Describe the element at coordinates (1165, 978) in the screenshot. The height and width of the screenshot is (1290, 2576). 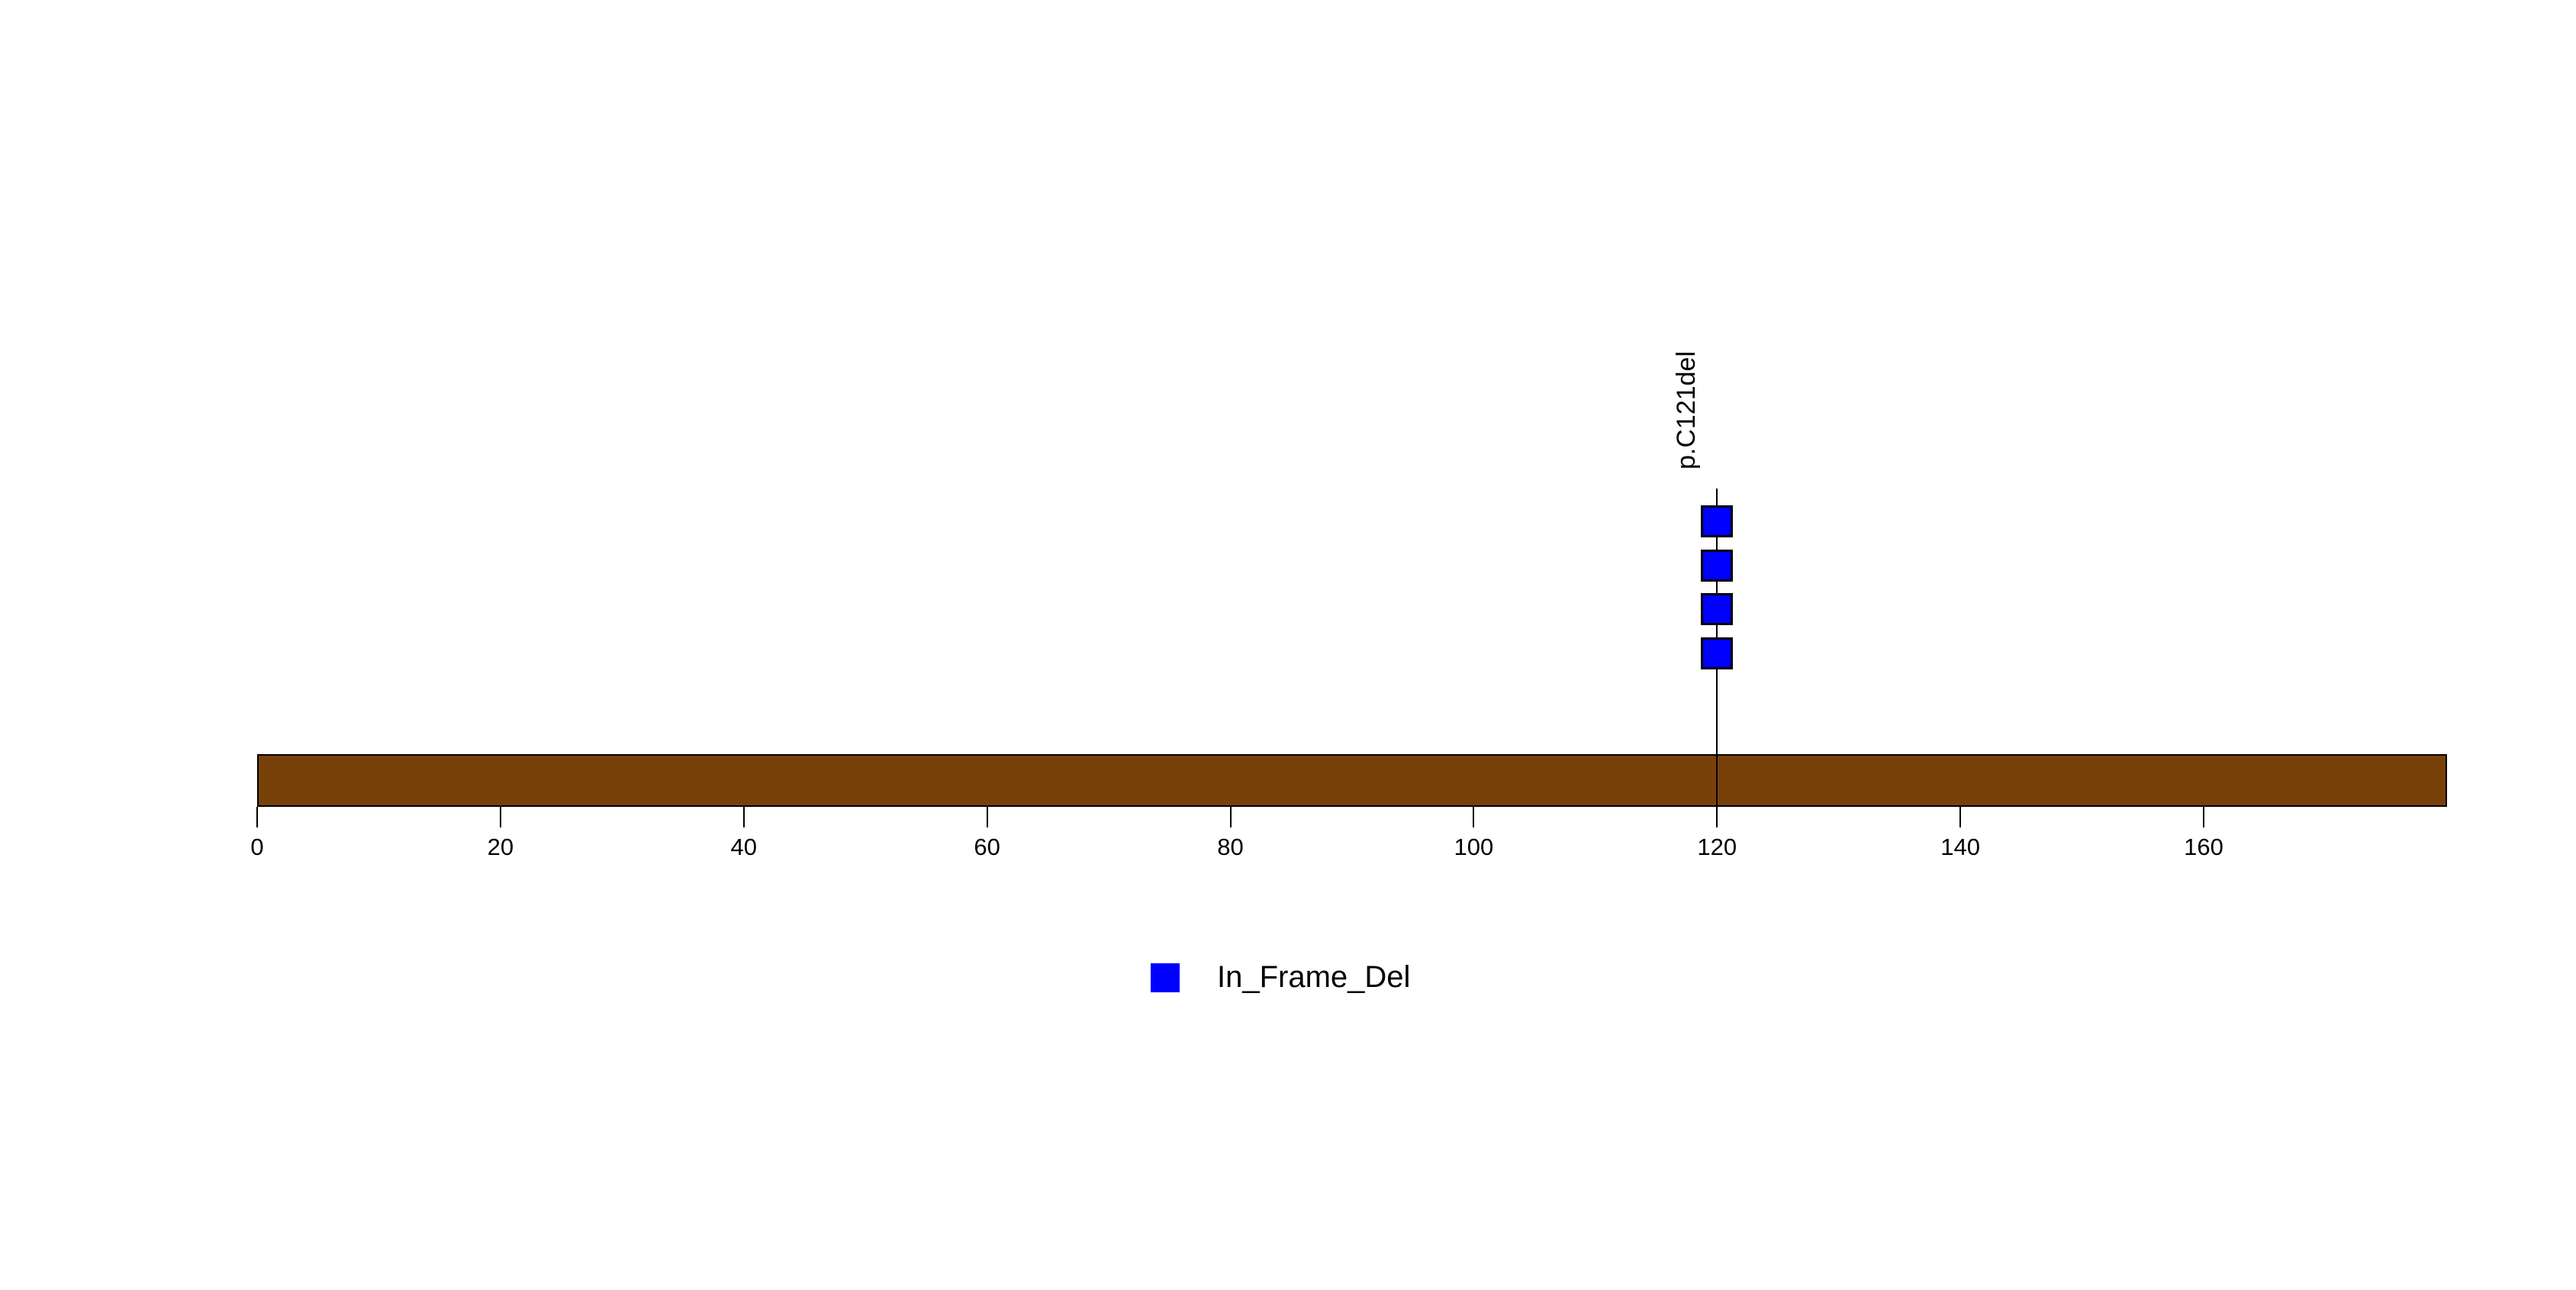
I see `legend-swatch` at that location.